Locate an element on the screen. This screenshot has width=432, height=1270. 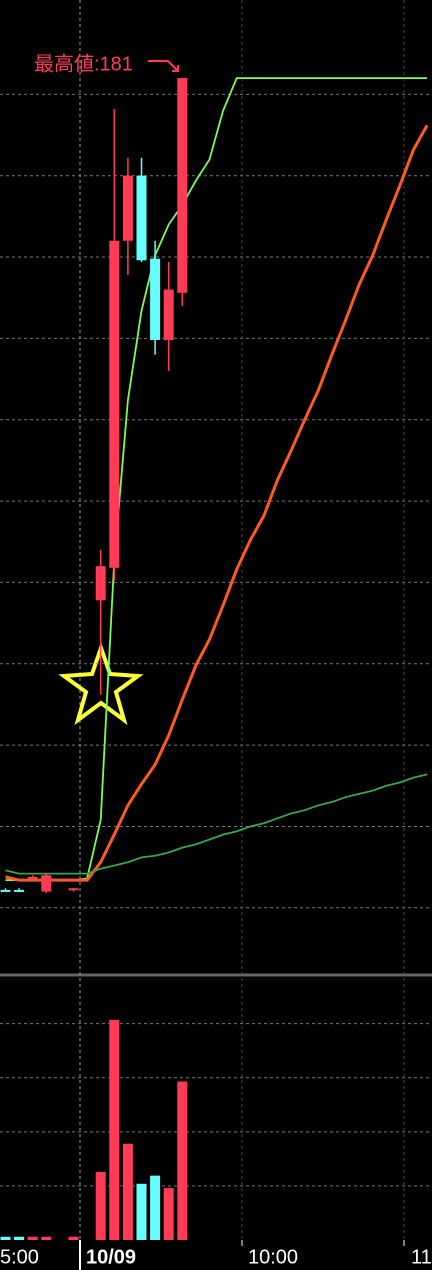
x-tick-label: 10/09 is located at coordinates (111, 1257).